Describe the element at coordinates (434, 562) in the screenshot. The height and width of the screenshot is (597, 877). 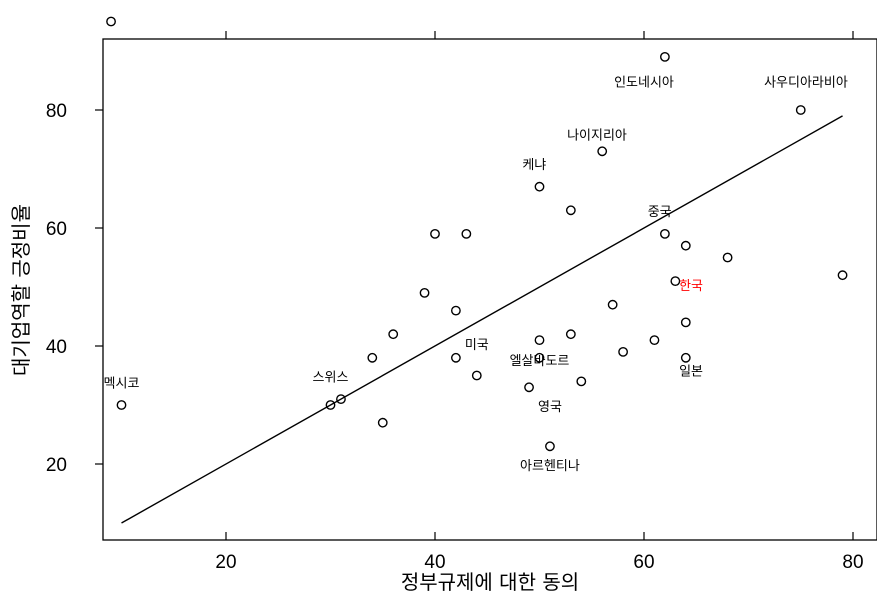
I see `x-tick-label: 40` at that location.